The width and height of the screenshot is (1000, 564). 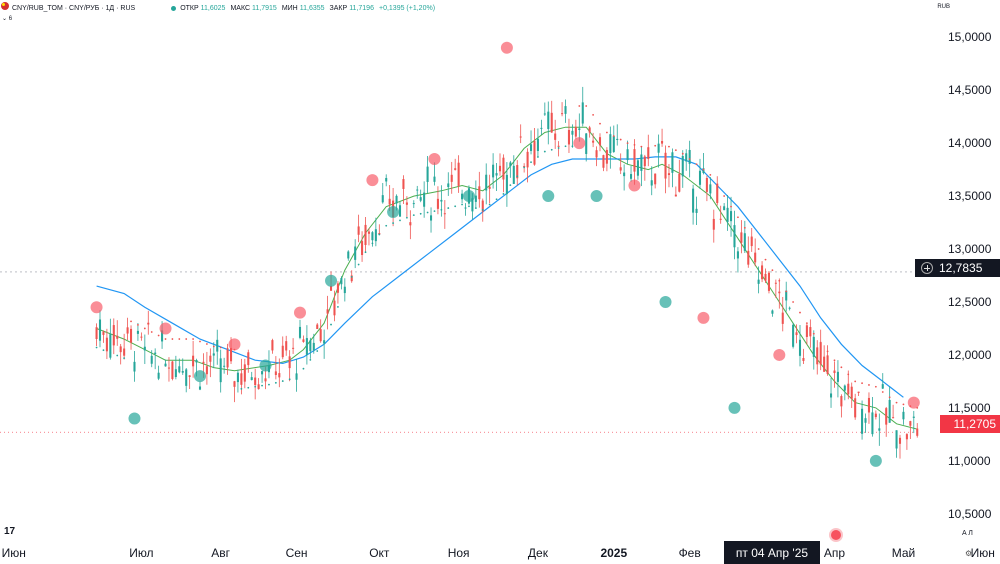 I want to click on market-status-icon, so click(x=174, y=8).